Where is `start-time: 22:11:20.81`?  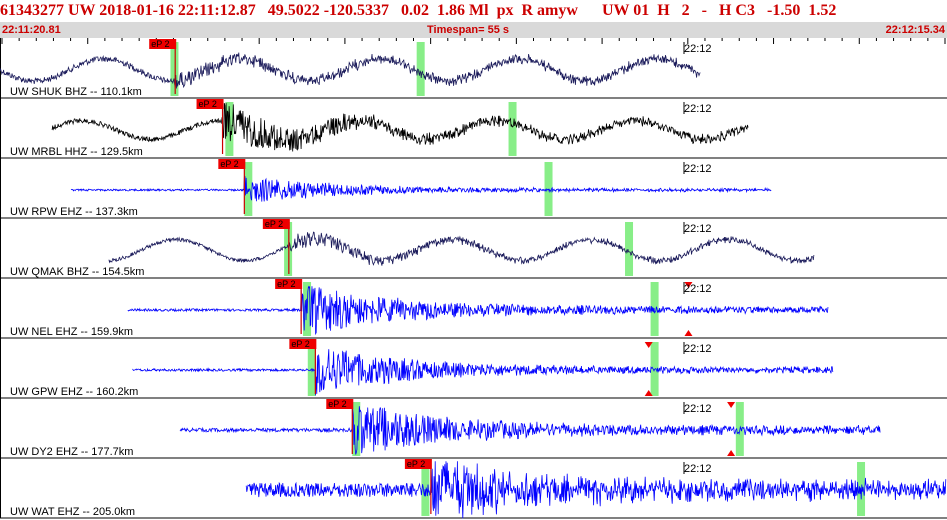 start-time: 22:11:20.81 is located at coordinates (31, 30).